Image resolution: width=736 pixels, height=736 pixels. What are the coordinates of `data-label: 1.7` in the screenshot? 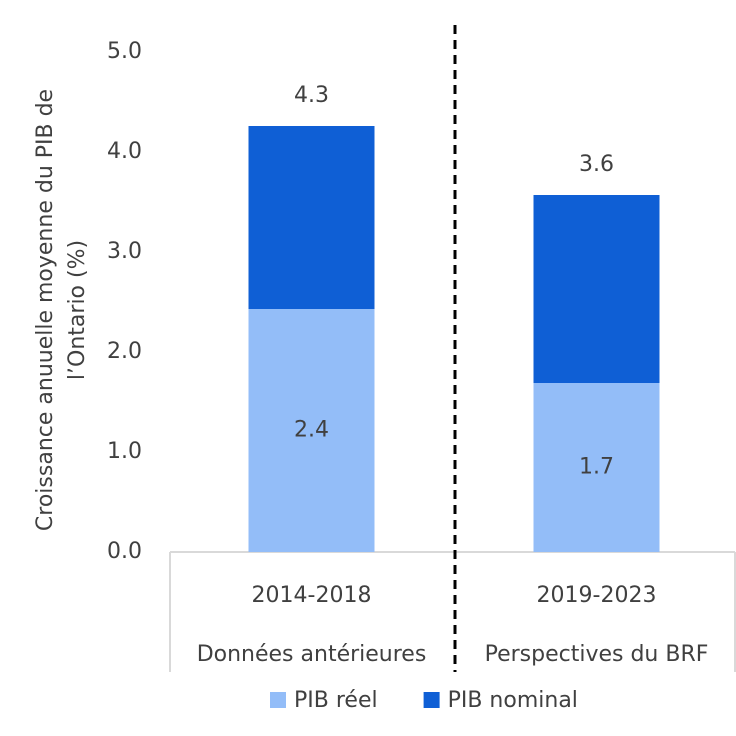 It's located at (596, 467).